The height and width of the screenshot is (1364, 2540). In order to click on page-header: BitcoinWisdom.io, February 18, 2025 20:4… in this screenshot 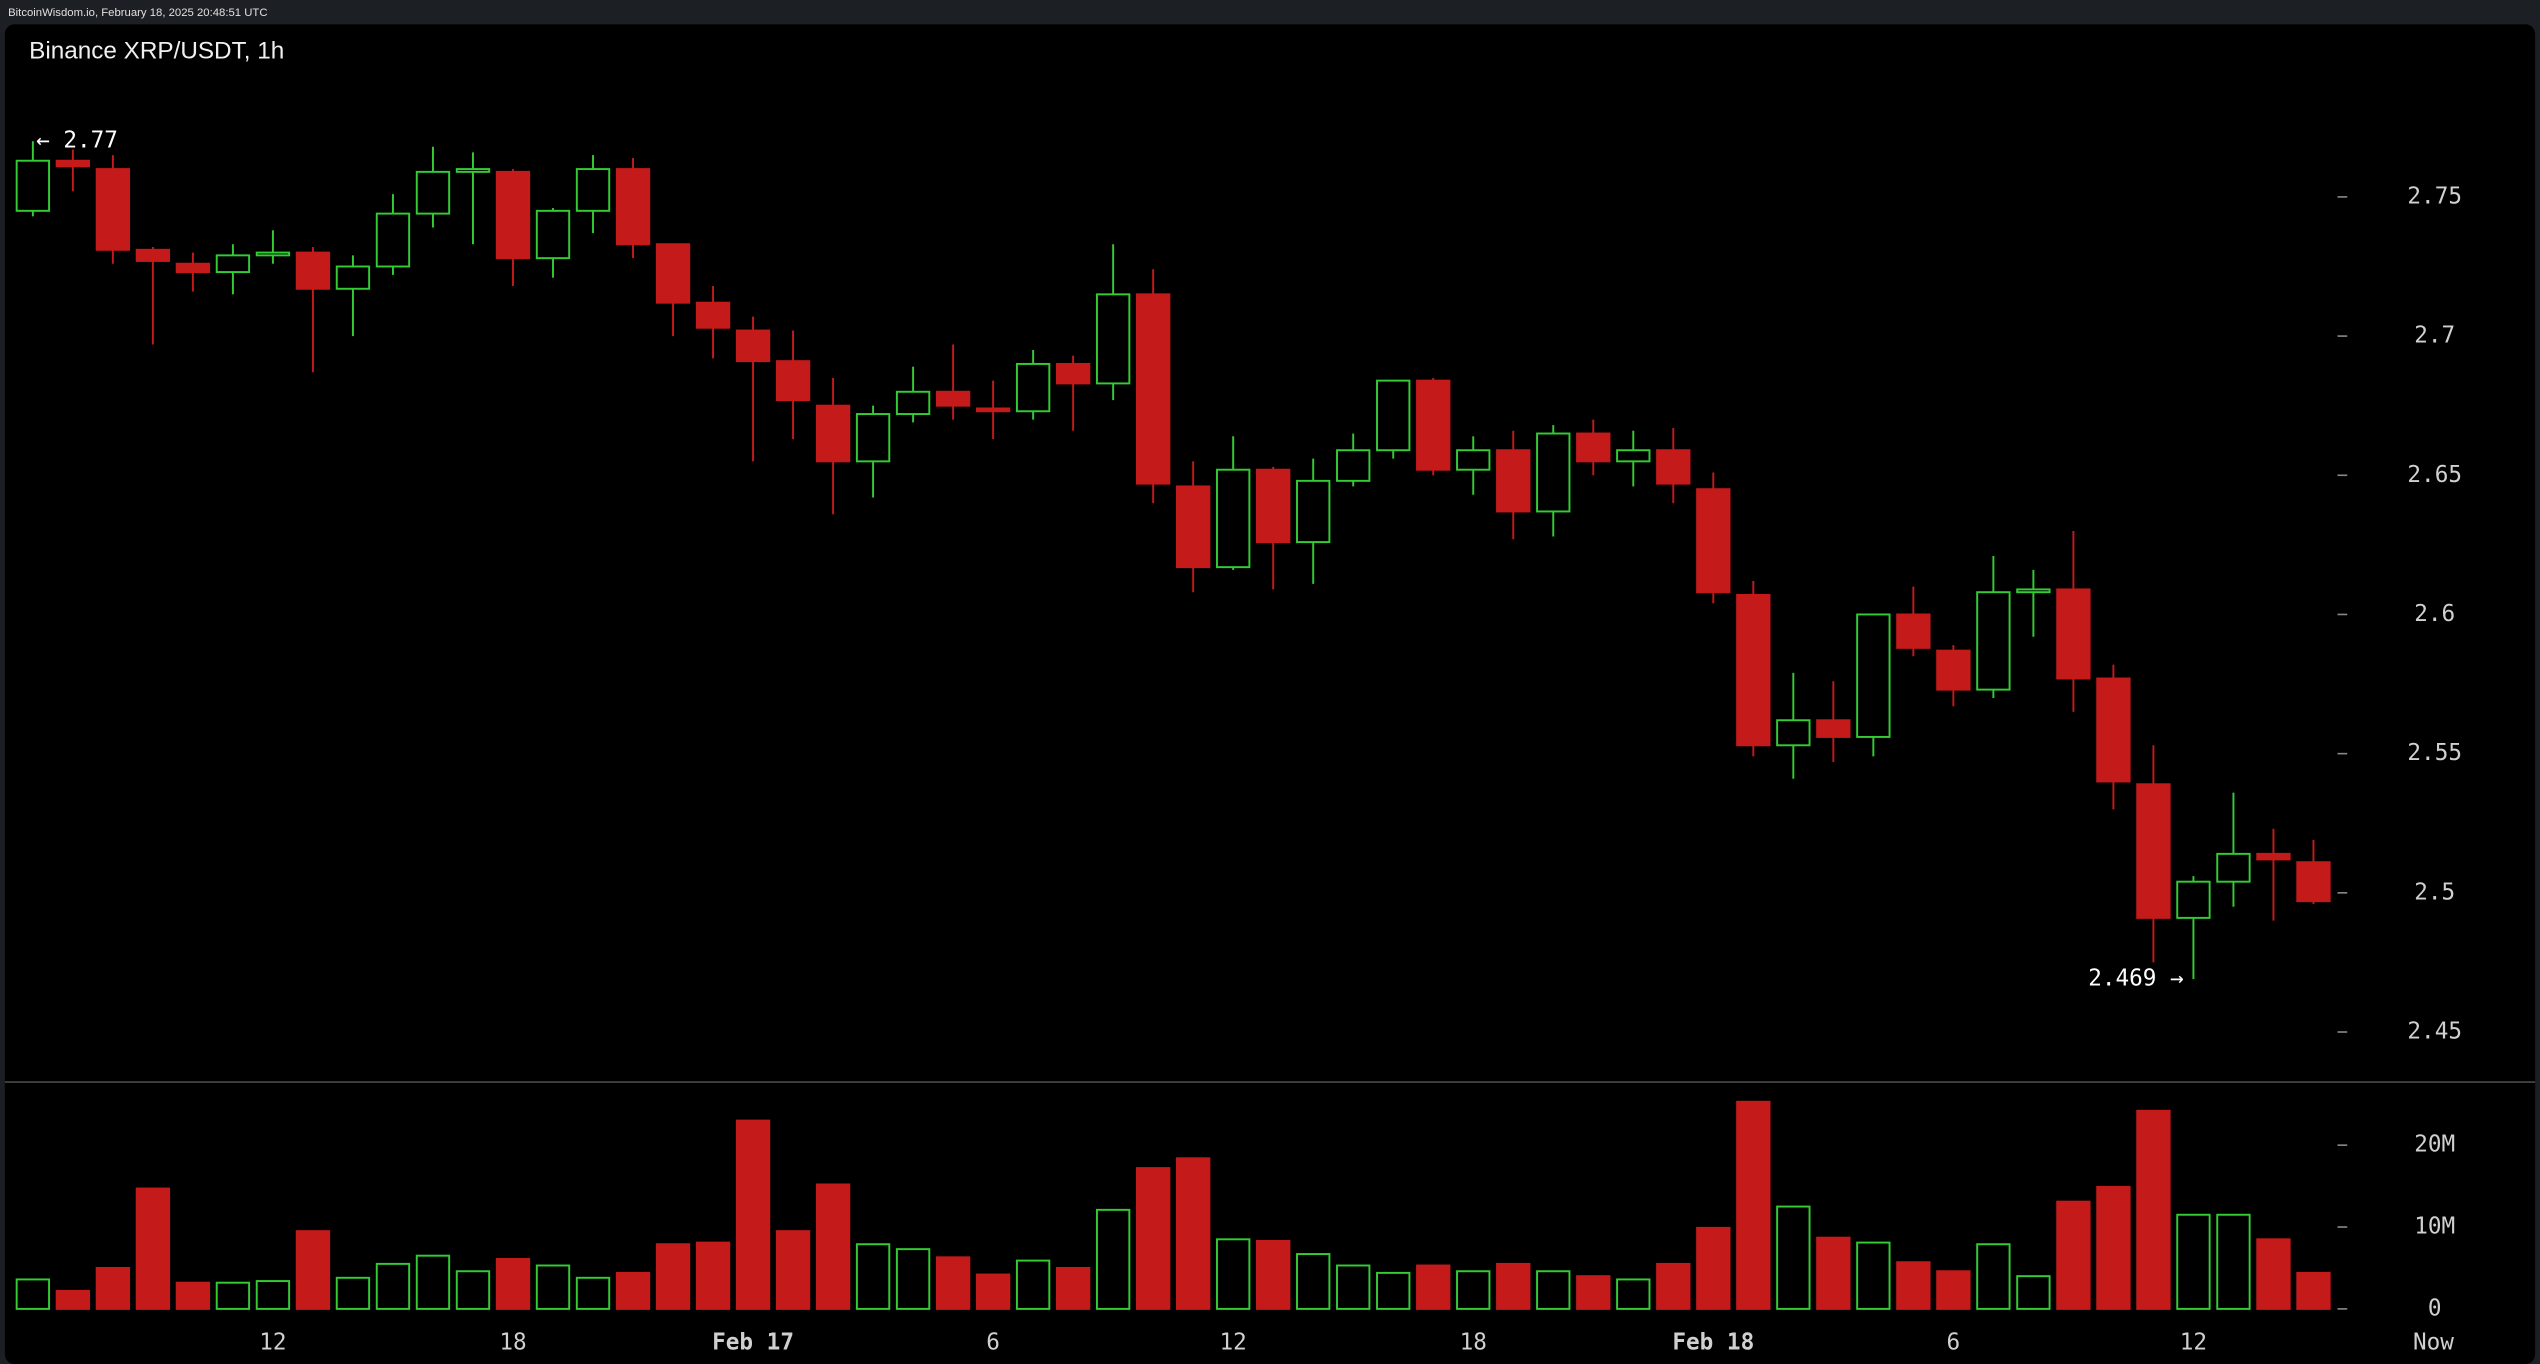, I will do `click(137, 13)`.